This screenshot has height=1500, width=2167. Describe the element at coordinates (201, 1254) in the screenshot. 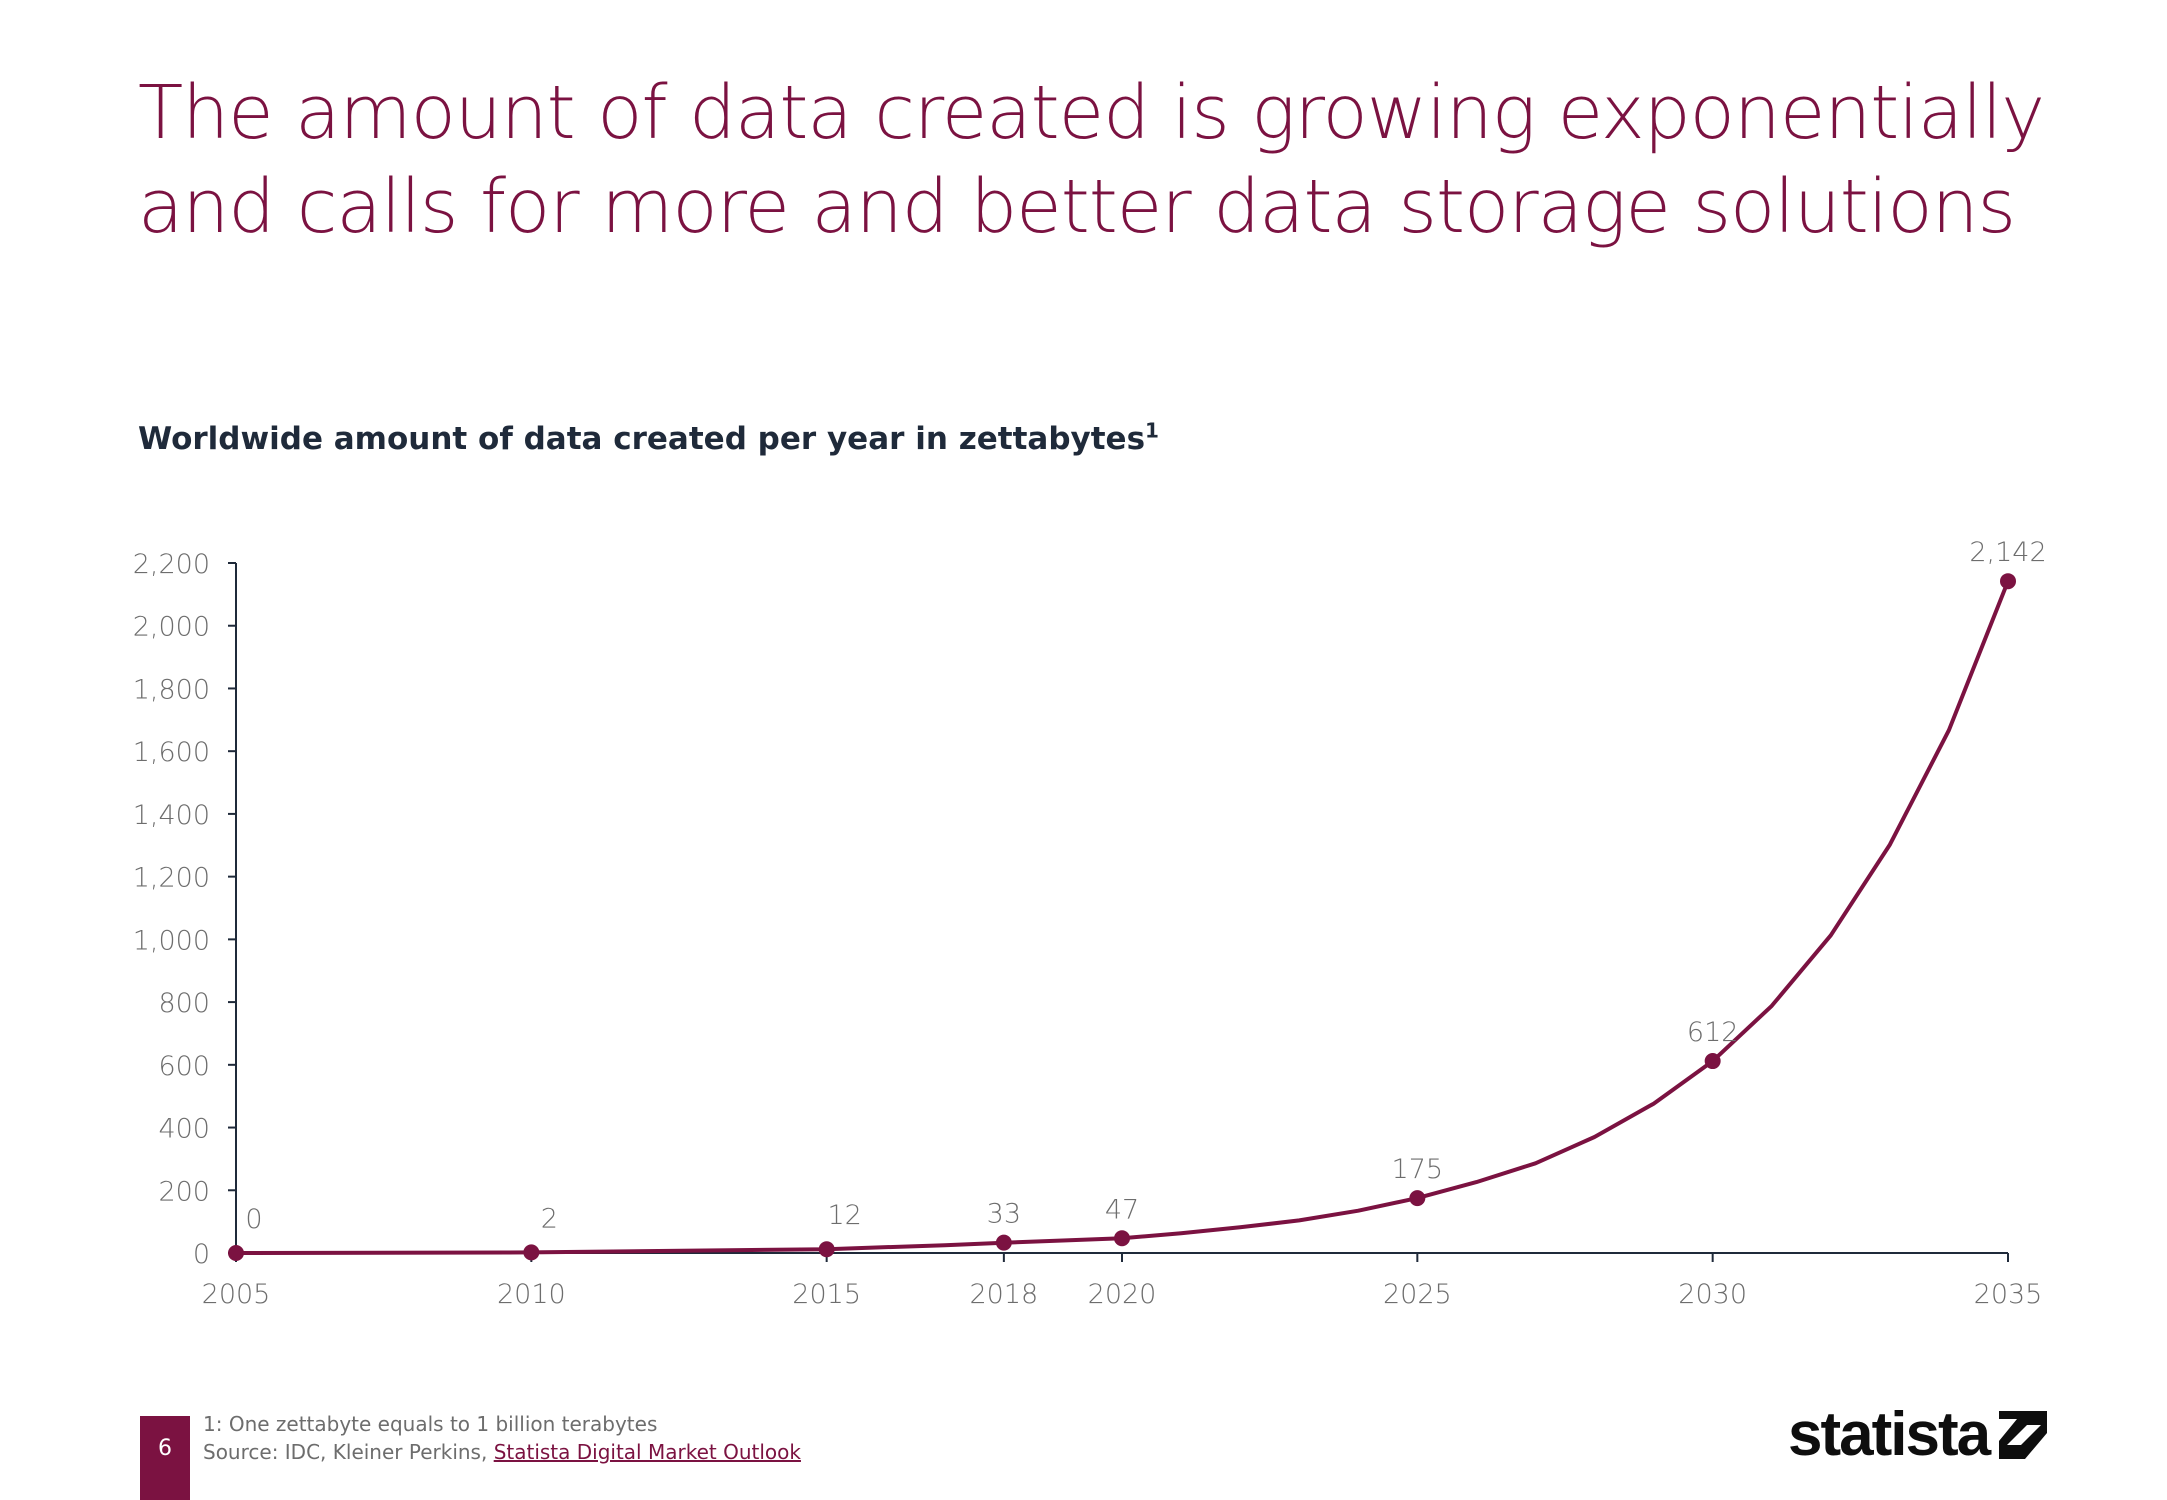

I see `y-tick-label: 0` at that location.